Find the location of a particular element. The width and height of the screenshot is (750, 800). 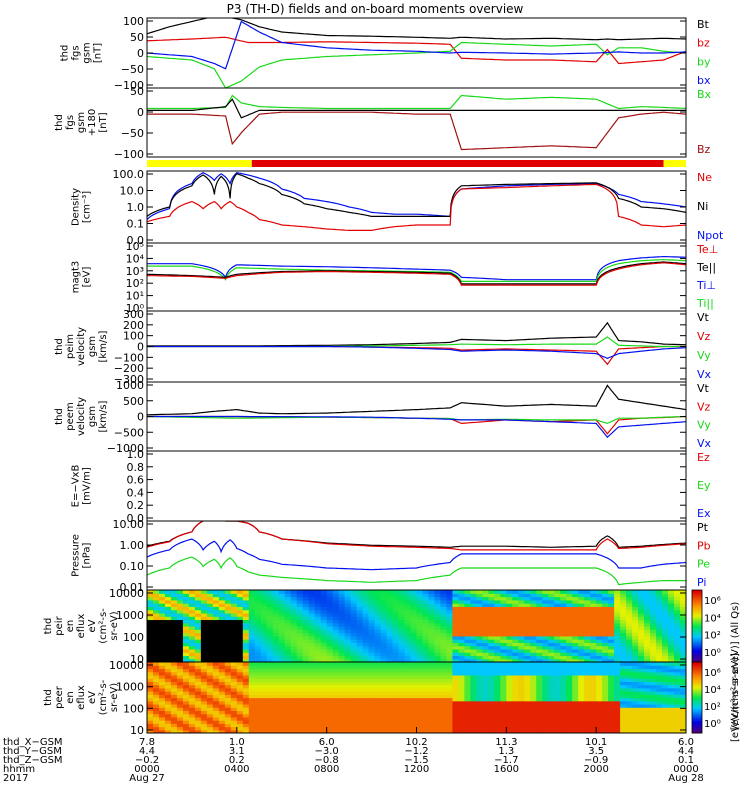

colorbar-tick-label: 10⁴ is located at coordinates (712, 690).